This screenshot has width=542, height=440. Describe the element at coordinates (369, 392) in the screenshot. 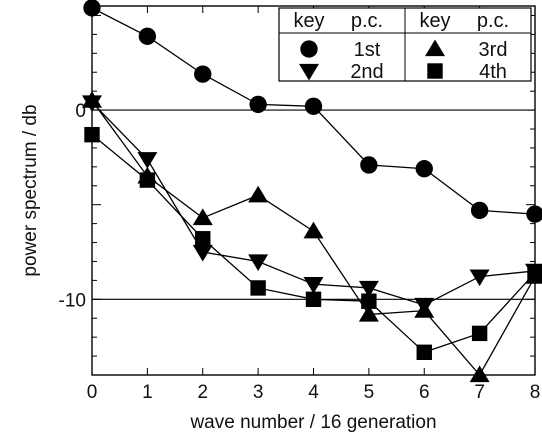

I see `x-tick-label: 5` at that location.